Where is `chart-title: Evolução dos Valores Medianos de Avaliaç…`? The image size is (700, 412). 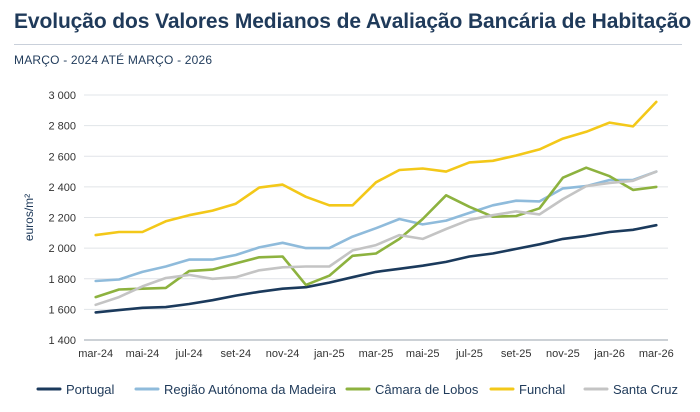 chart-title: Evolução dos Valores Medianos de Avaliaç… is located at coordinates (353, 21).